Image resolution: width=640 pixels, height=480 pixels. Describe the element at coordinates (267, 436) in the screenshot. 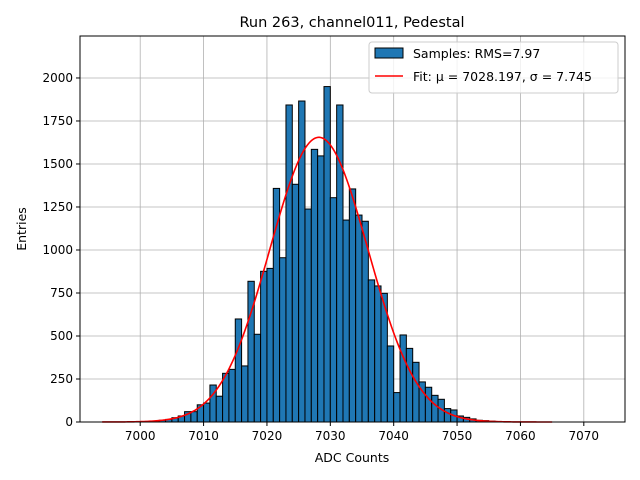

I see `x-tick-label: 7020` at that location.